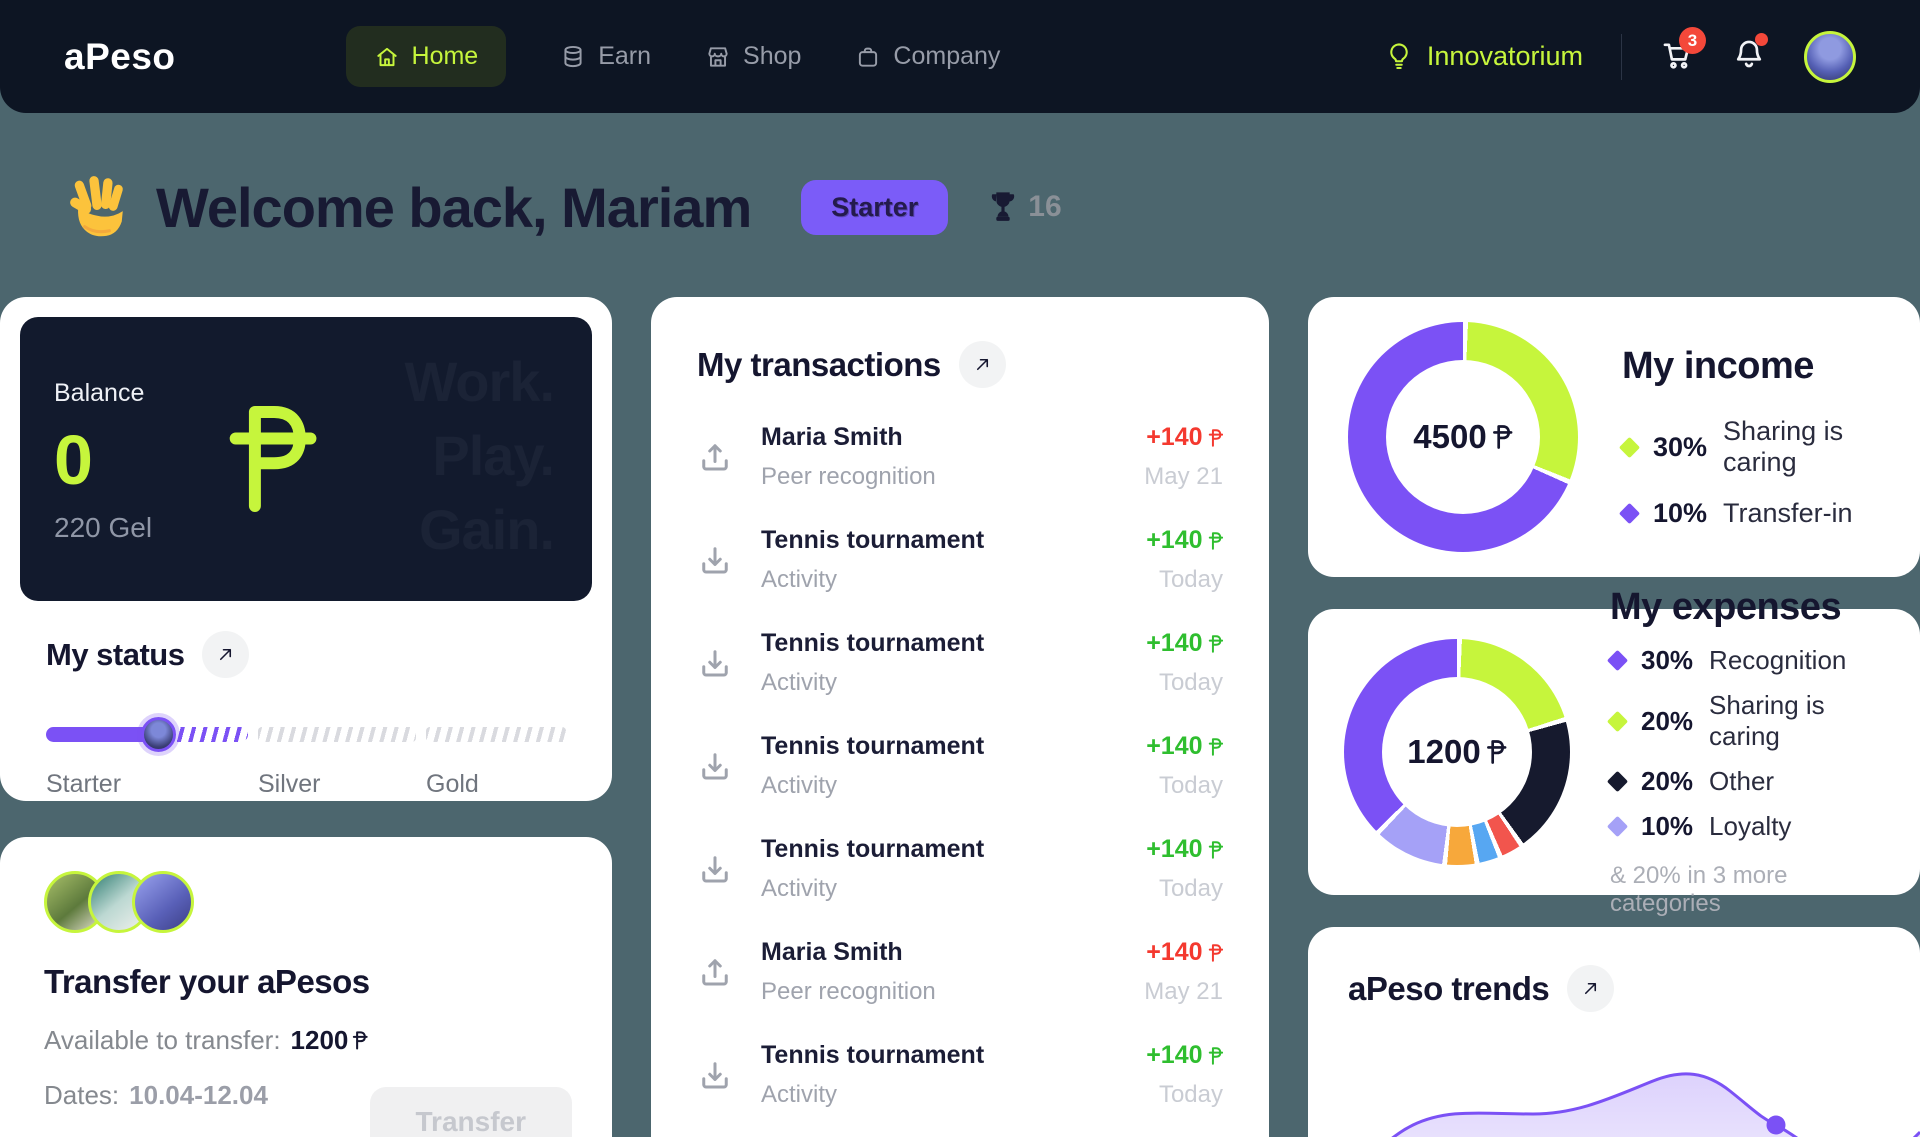  What do you see at coordinates (306, 699) in the screenshot?
I see `status-section: My status` at bounding box center [306, 699].